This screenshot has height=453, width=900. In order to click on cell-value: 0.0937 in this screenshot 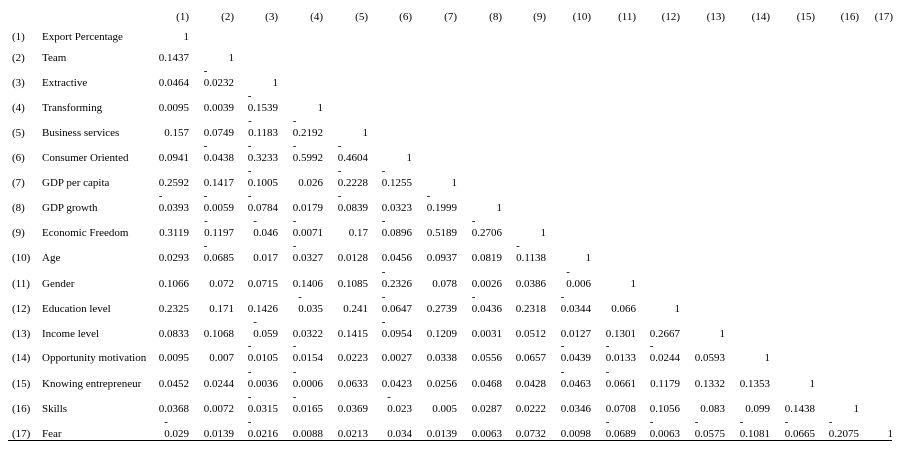, I will do `click(441, 258)`.